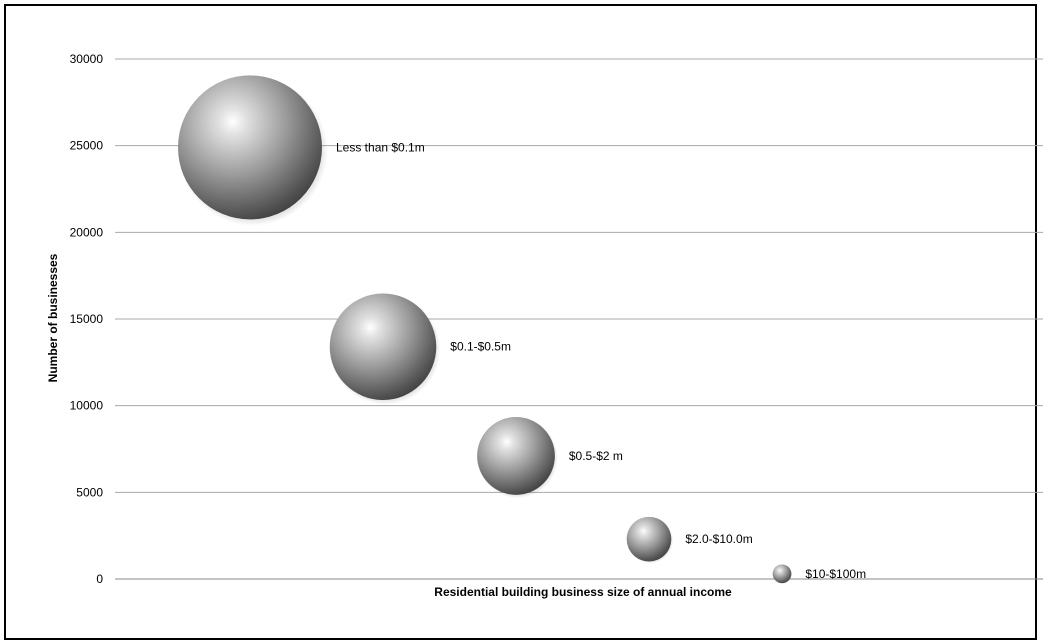 This screenshot has width=1043, height=644. I want to click on y-axis-ticks: 0 5000 10000 15000 20000 25000 30000, so click(87, 319).